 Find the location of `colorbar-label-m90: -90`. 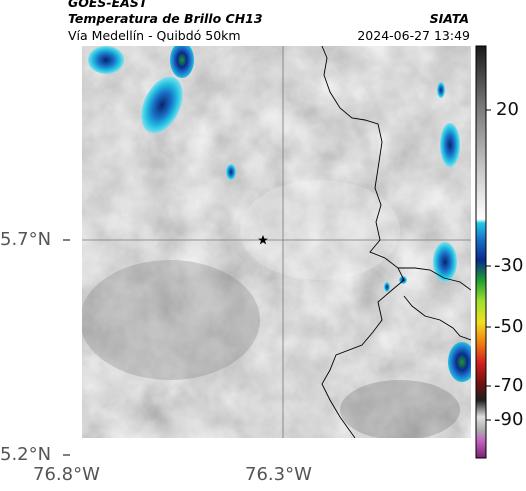

colorbar-label-m90: -90 is located at coordinates (509, 419).